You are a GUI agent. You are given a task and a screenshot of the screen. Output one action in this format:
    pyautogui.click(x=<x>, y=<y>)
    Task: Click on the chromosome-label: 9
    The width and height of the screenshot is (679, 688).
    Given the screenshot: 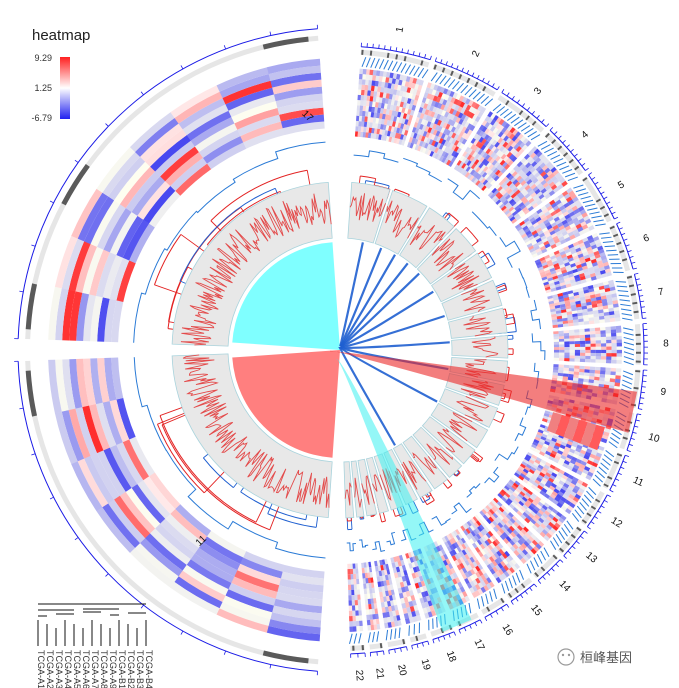 What is the action you would take?
    pyautogui.click(x=663, y=393)
    